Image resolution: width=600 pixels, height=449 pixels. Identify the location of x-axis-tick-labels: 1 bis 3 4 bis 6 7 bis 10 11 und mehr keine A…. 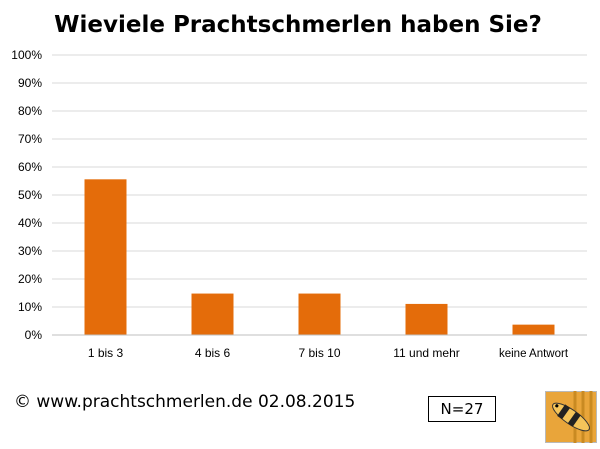
(328, 353).